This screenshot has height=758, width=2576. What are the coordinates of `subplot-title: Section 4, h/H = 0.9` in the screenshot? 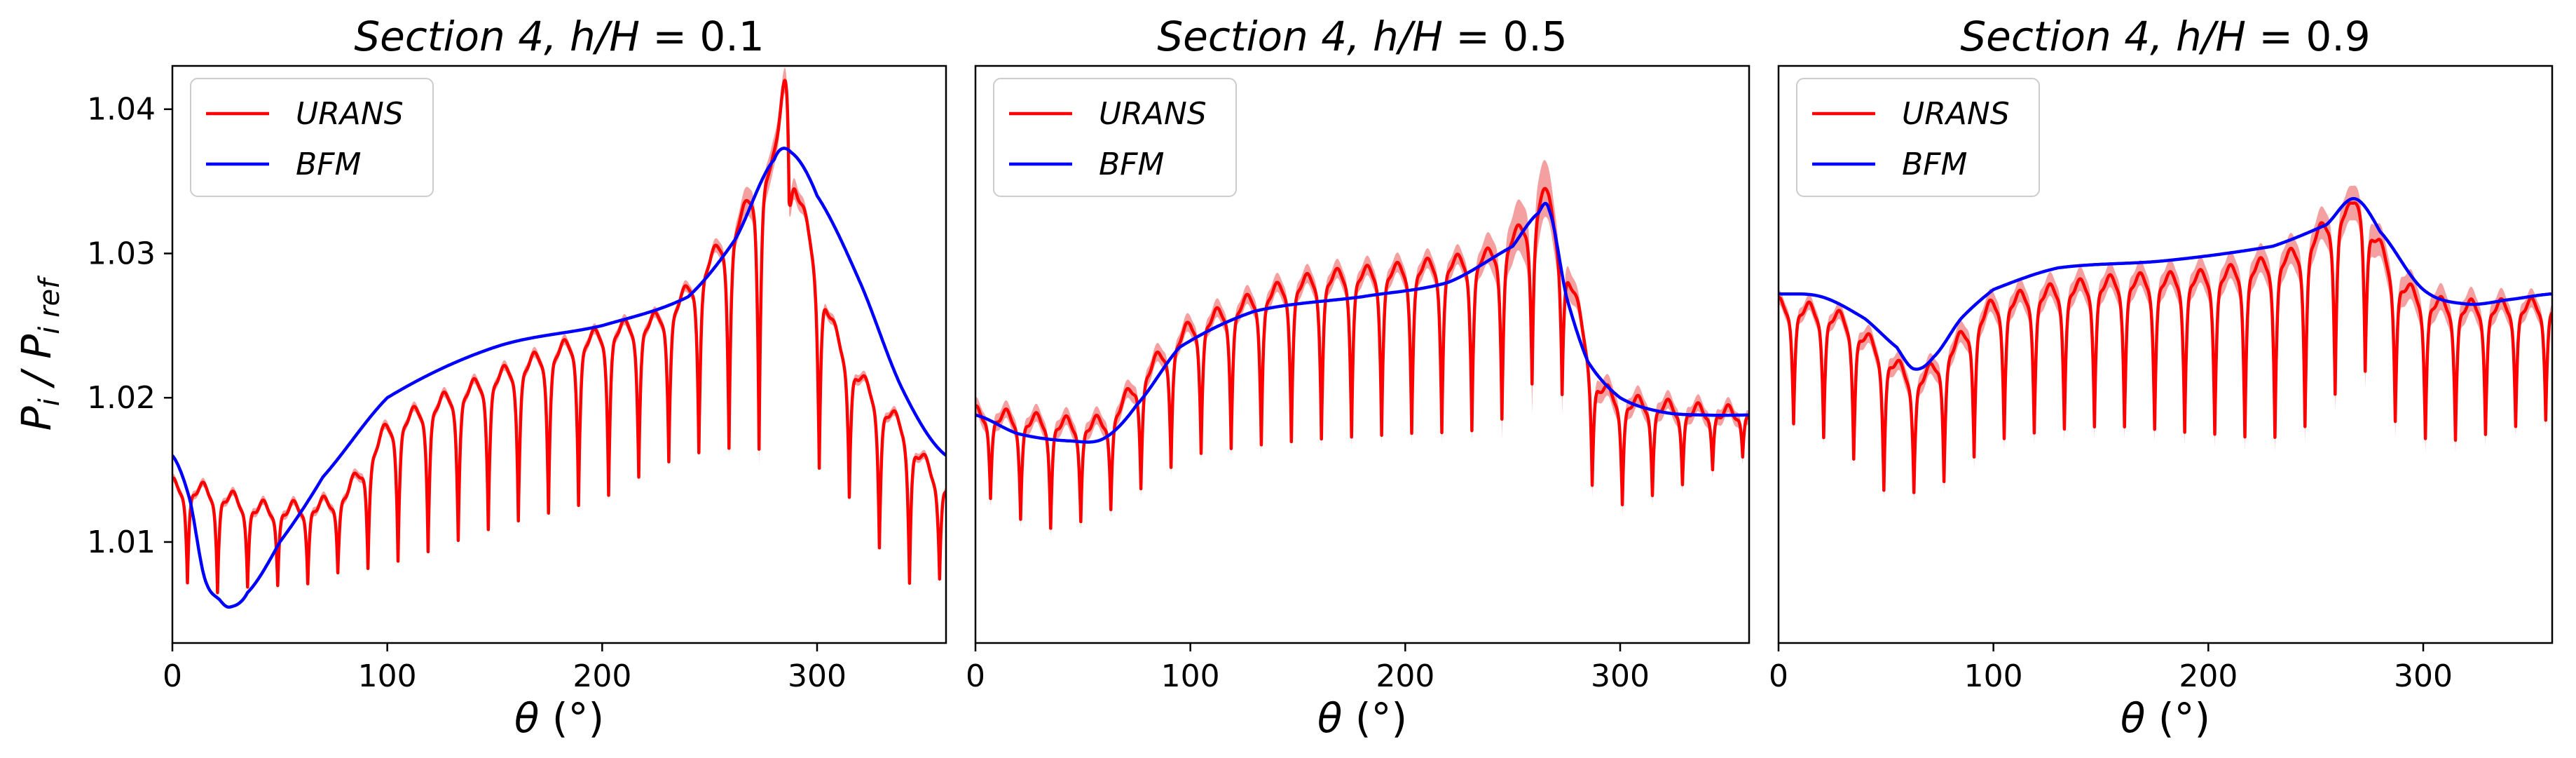 It's located at (2165, 36).